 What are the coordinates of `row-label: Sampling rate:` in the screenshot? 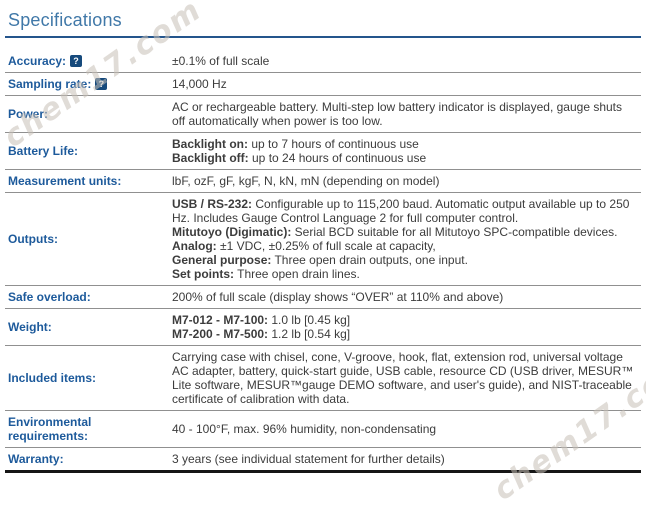 It's located at (50, 84).